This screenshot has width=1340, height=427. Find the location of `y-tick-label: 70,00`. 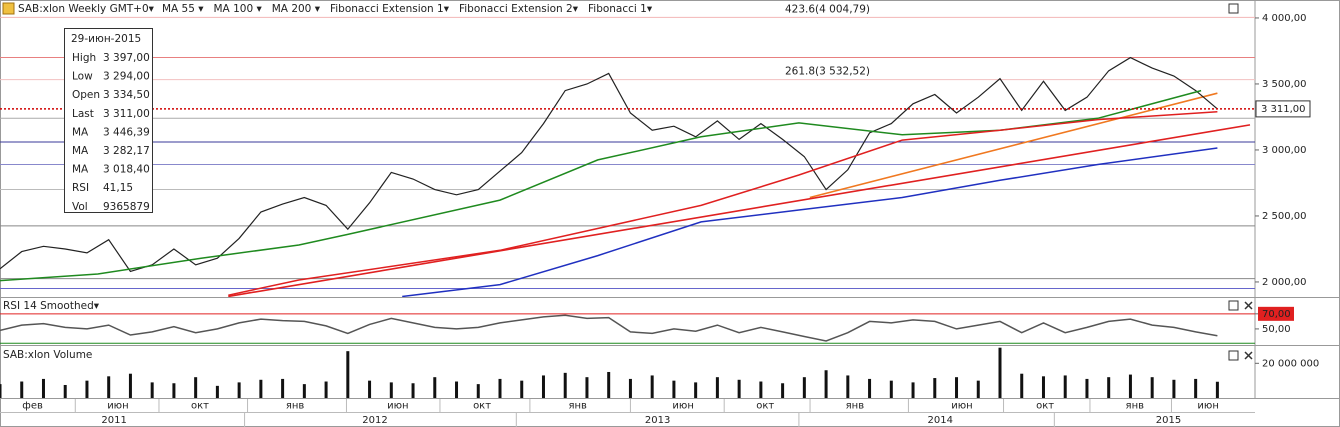

y-tick-label: 70,00 is located at coordinates (1276, 314).